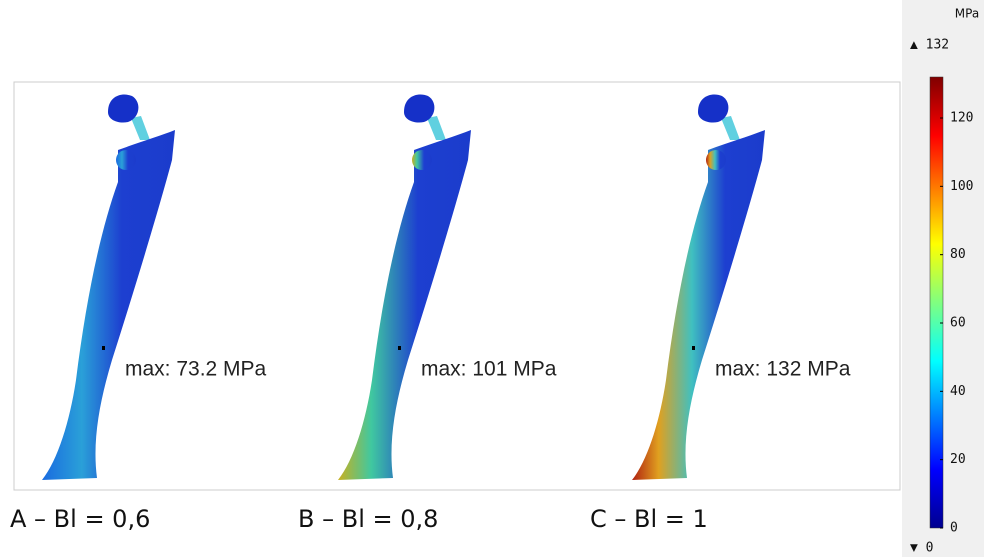 The height and width of the screenshot is (557, 984). What do you see at coordinates (967, 14) in the screenshot?
I see `colorbar-unit: MPa` at bounding box center [967, 14].